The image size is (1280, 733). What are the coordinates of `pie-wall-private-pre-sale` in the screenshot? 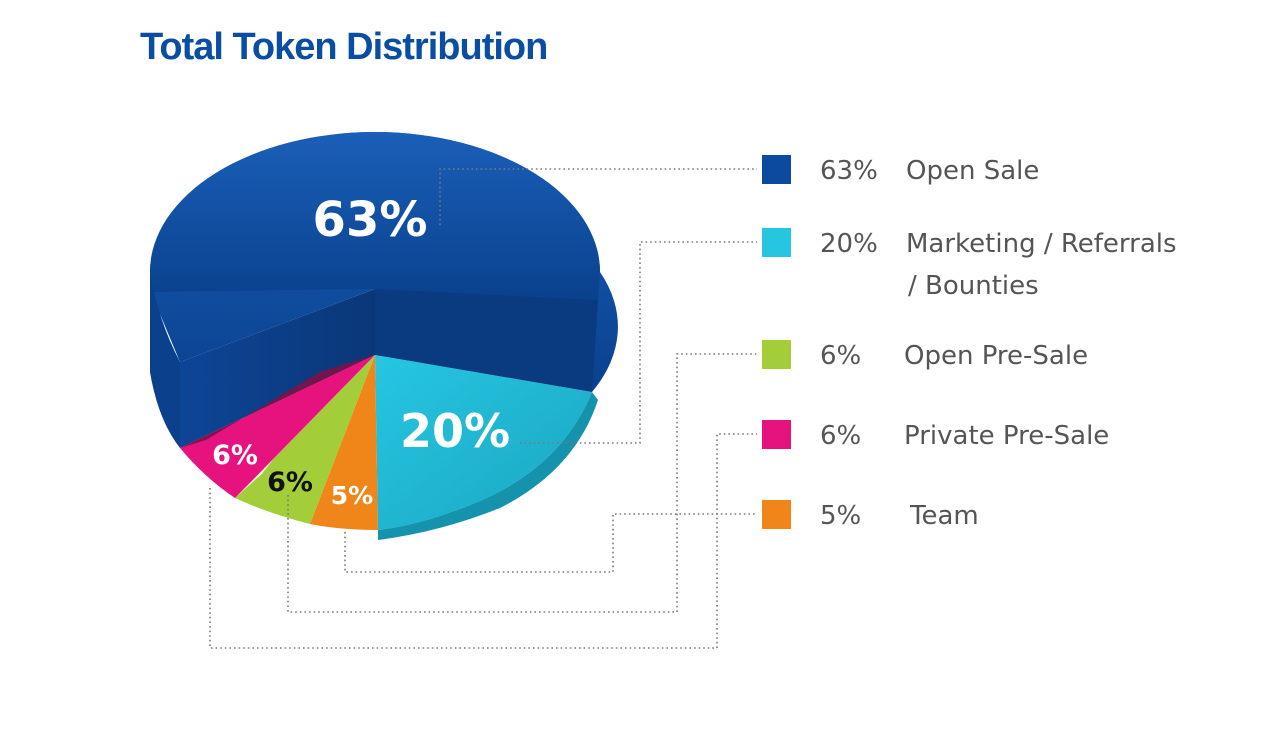 It's located at (277, 401).